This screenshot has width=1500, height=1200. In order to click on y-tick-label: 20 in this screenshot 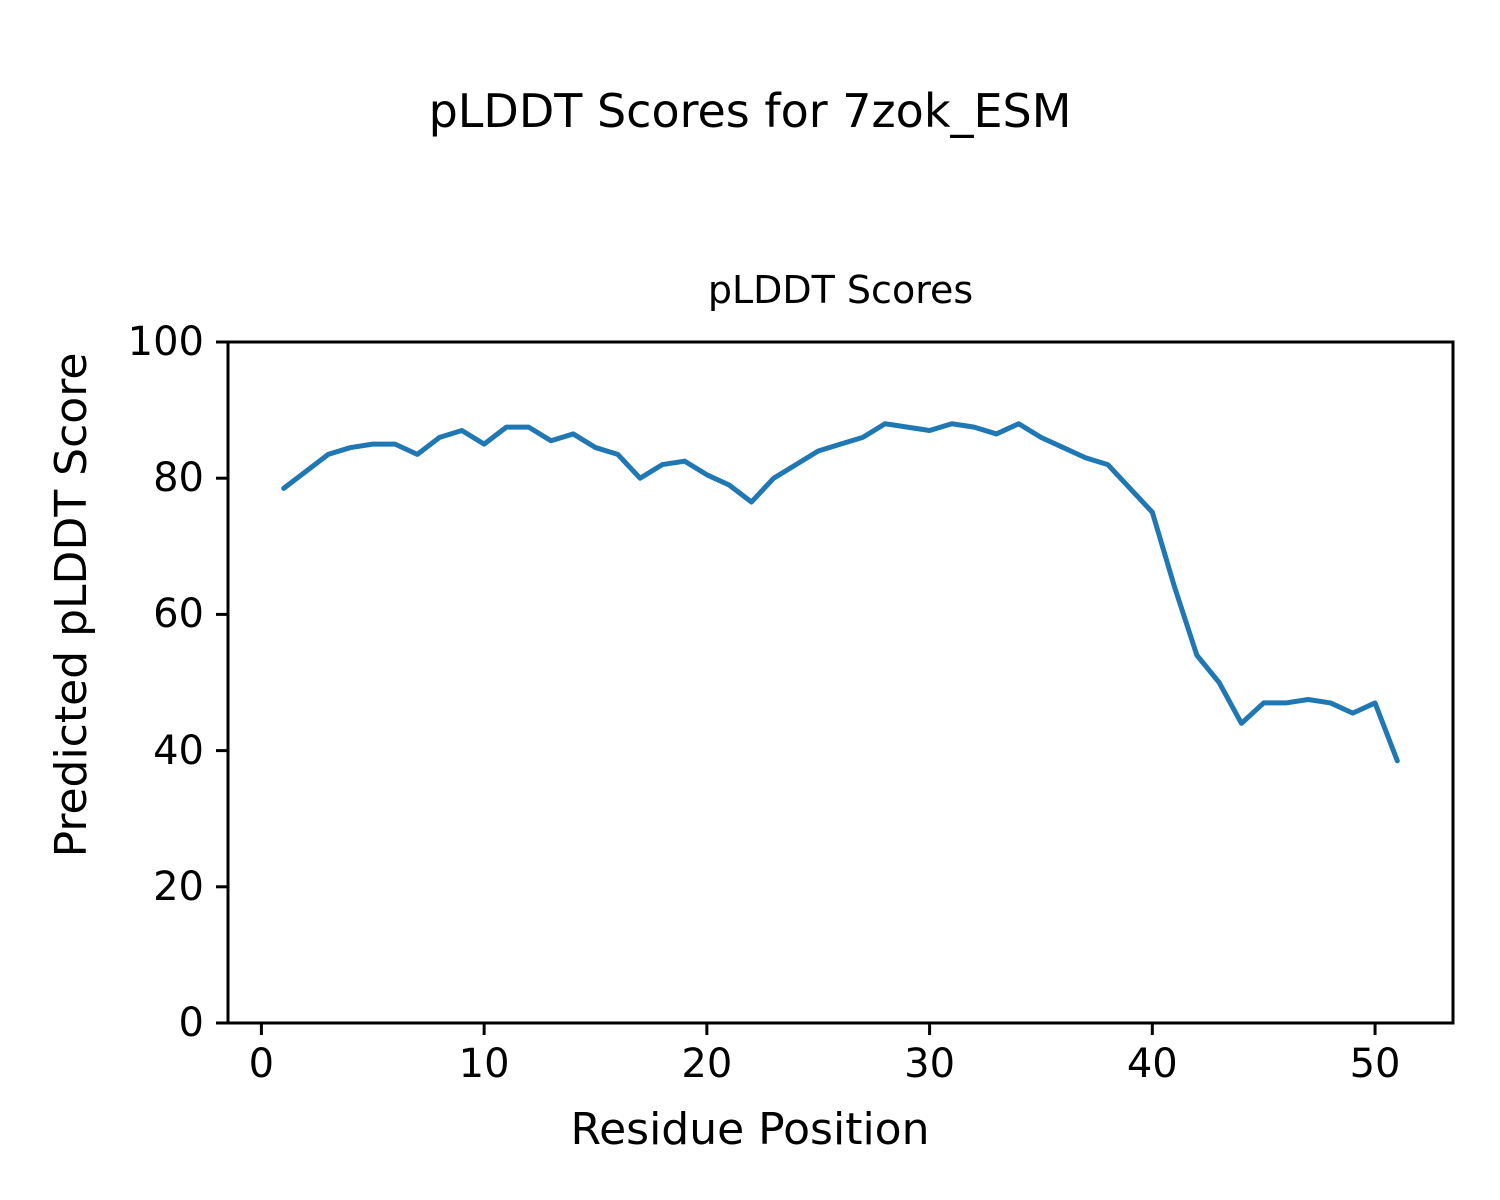, I will do `click(178, 886)`.